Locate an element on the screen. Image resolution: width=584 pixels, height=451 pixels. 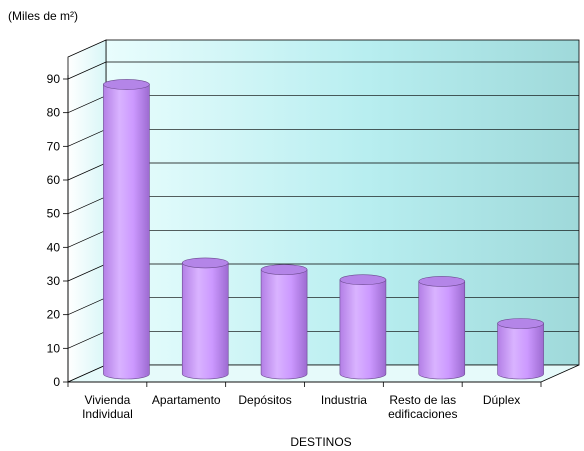
x-tick-label: Apartamento is located at coordinates (186, 400).